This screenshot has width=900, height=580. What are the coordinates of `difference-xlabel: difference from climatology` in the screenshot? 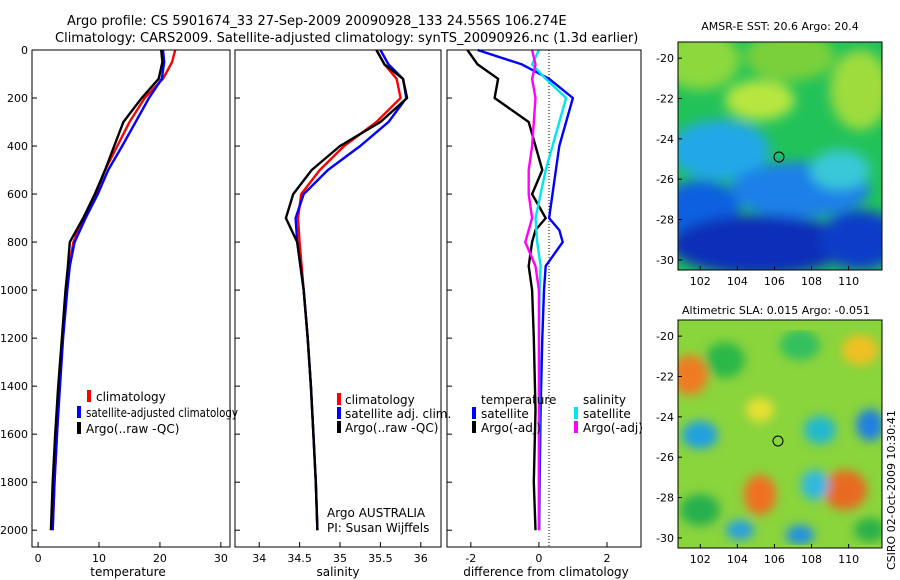 It's located at (546, 572).